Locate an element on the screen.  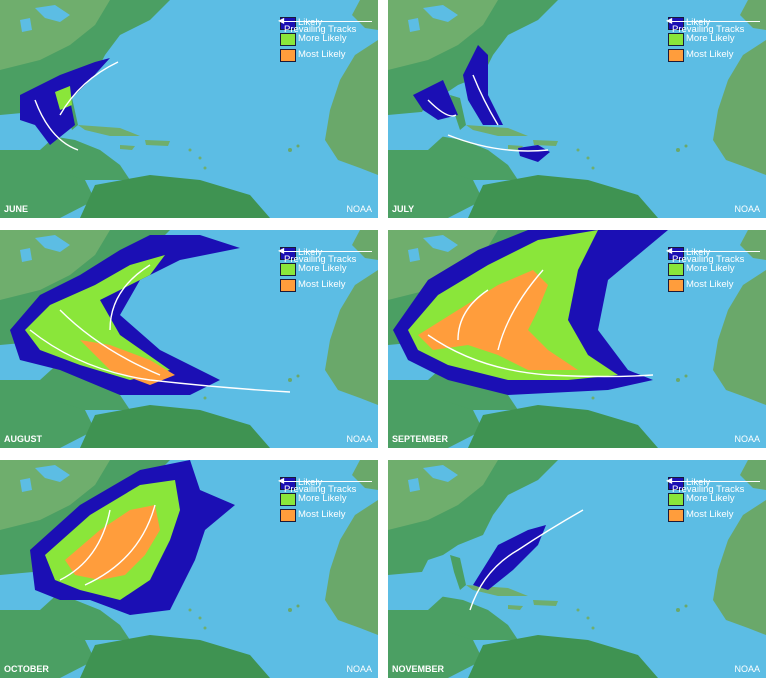
month-label: JULY is located at coordinates (403, 209).